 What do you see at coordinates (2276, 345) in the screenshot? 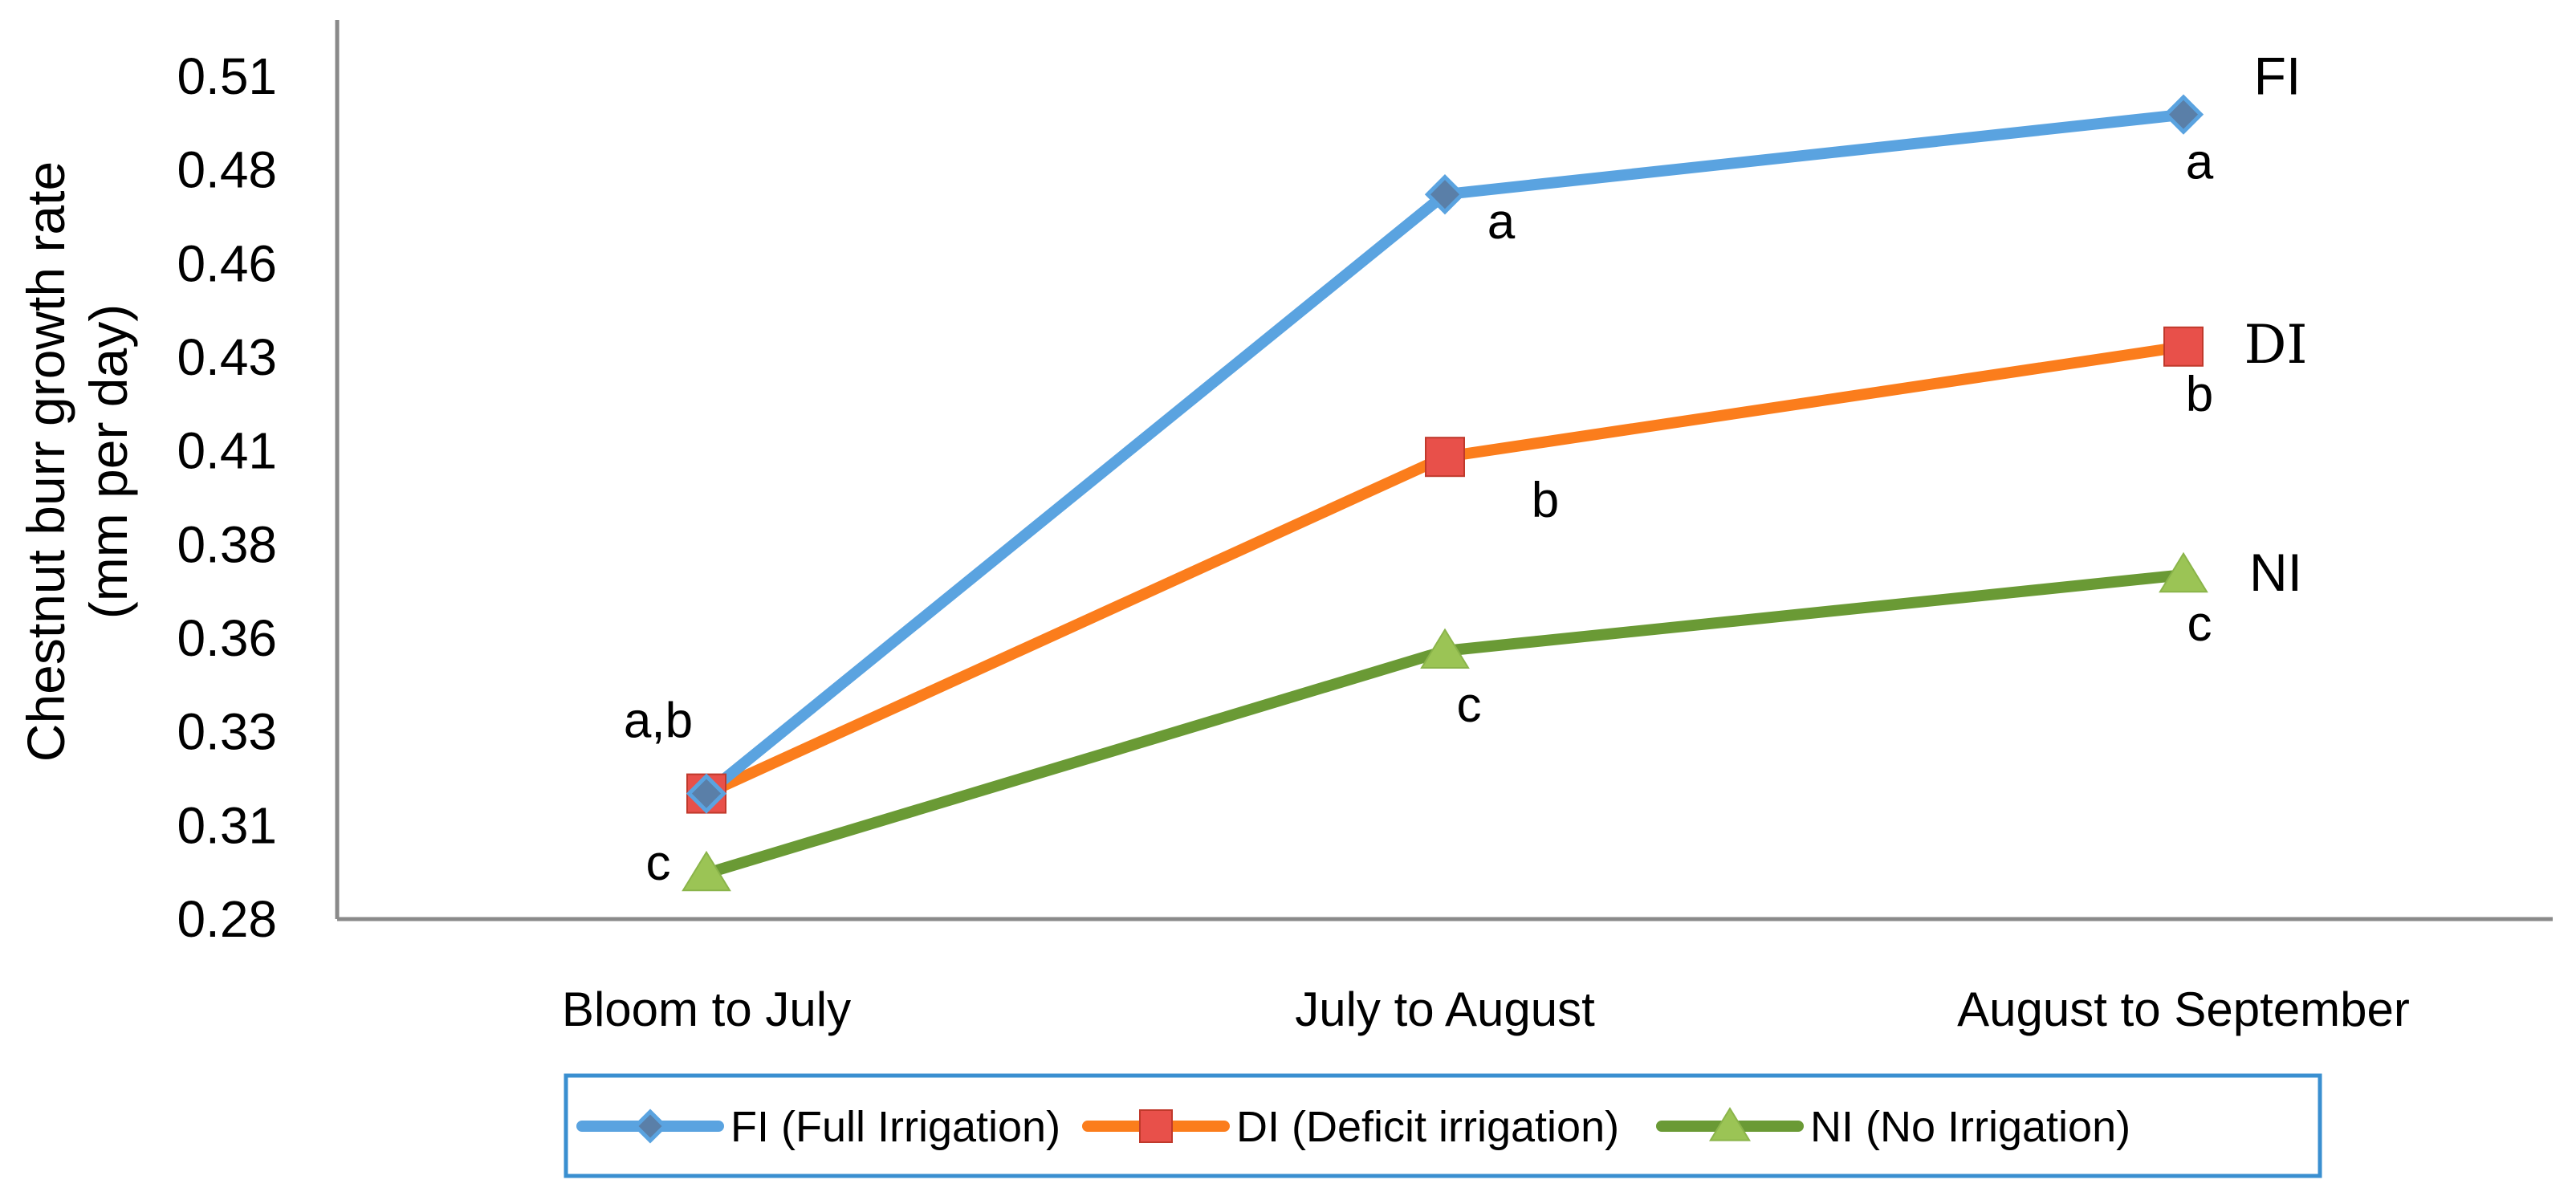
I see `series-end-label-di: DI` at bounding box center [2276, 345].